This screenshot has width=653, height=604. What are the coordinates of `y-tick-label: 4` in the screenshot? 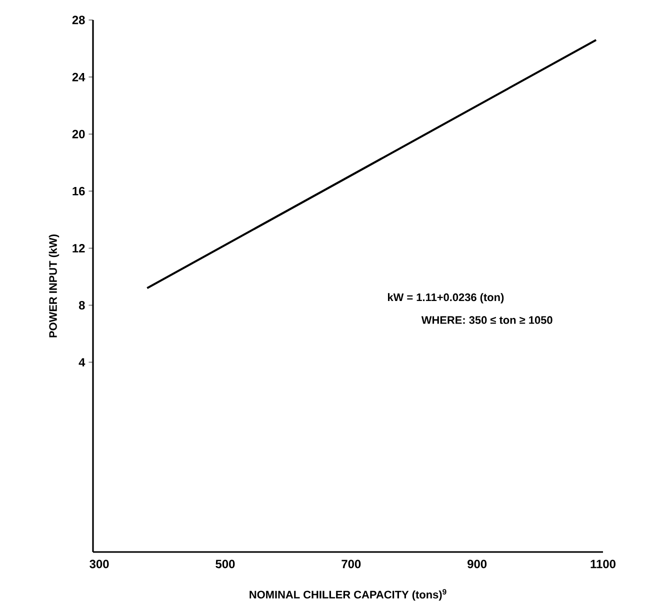 It's located at (82, 362).